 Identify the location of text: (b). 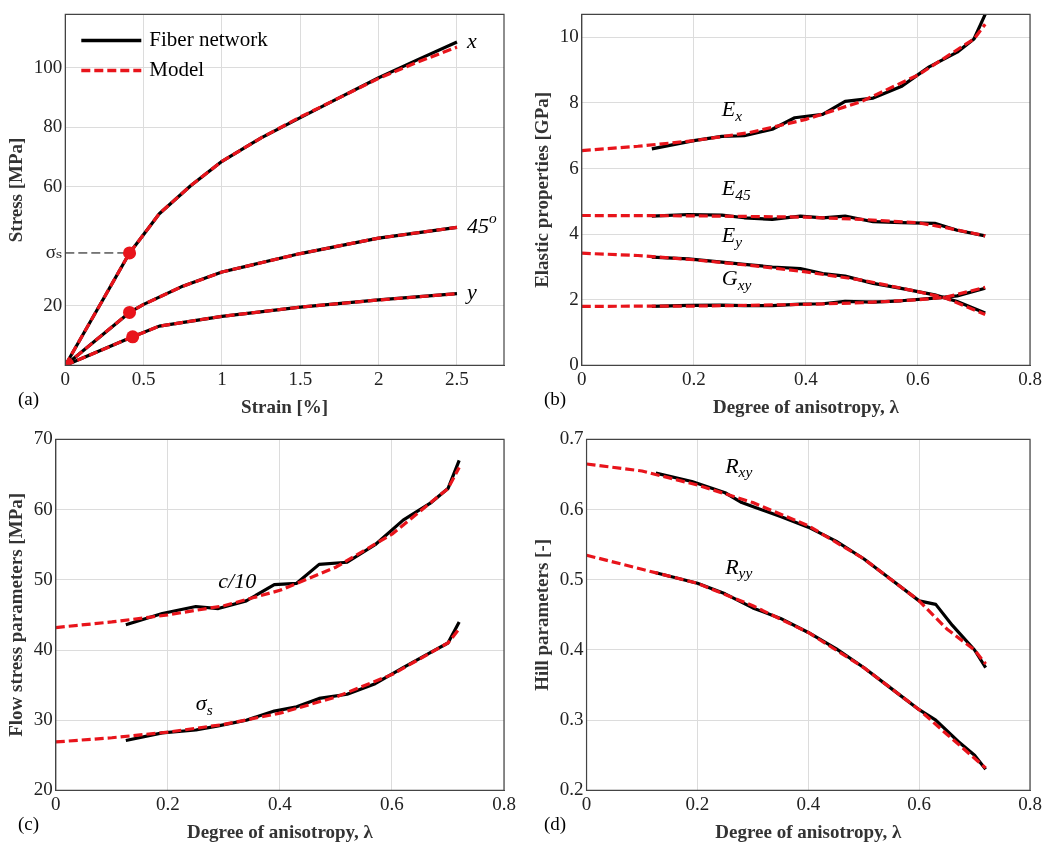
(555, 399).